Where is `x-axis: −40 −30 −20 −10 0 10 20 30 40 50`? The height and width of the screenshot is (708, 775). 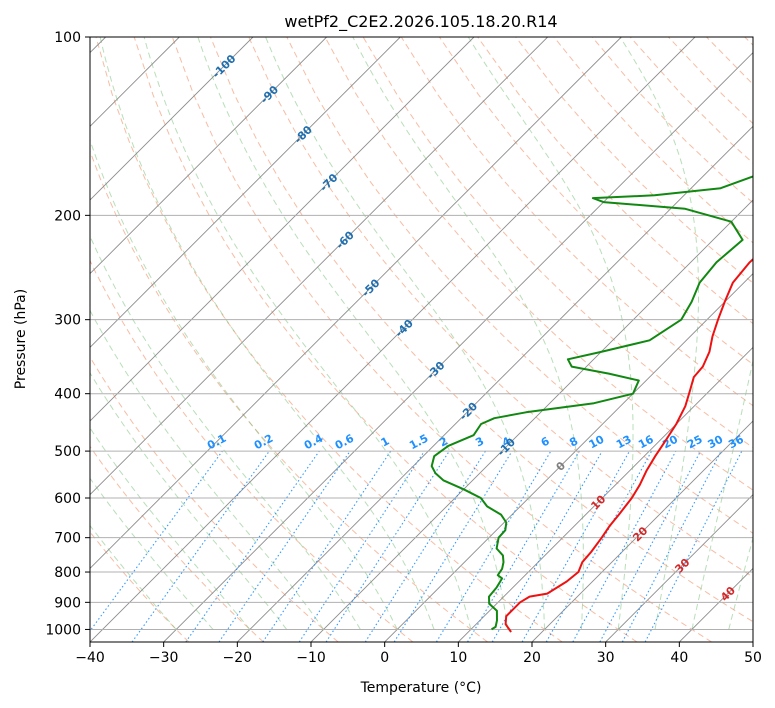 x-axis: −40 −30 −20 −10 0 10 20 30 40 50 is located at coordinates (418, 654).